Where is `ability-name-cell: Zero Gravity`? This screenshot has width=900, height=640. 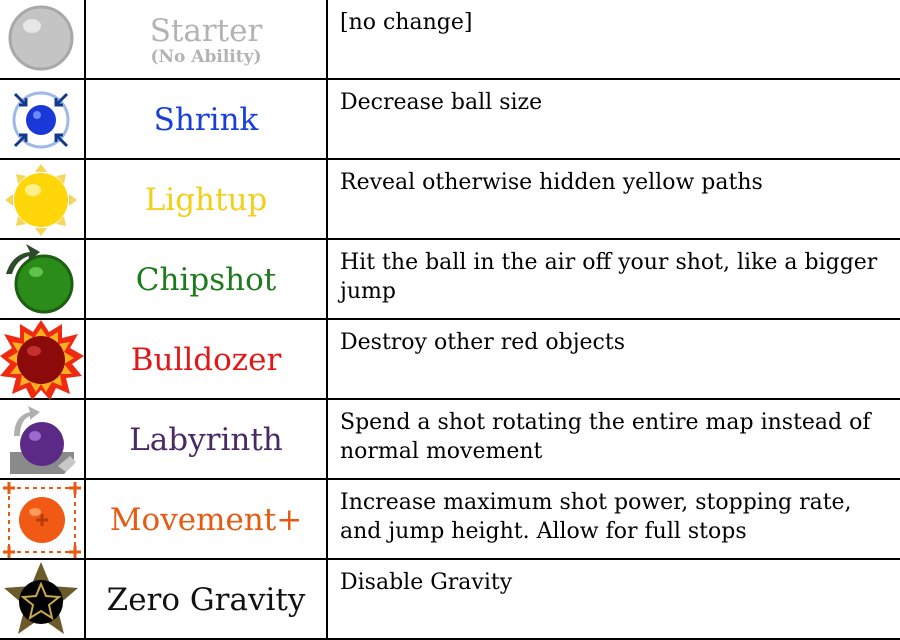 ability-name-cell: Zero Gravity is located at coordinates (206, 600).